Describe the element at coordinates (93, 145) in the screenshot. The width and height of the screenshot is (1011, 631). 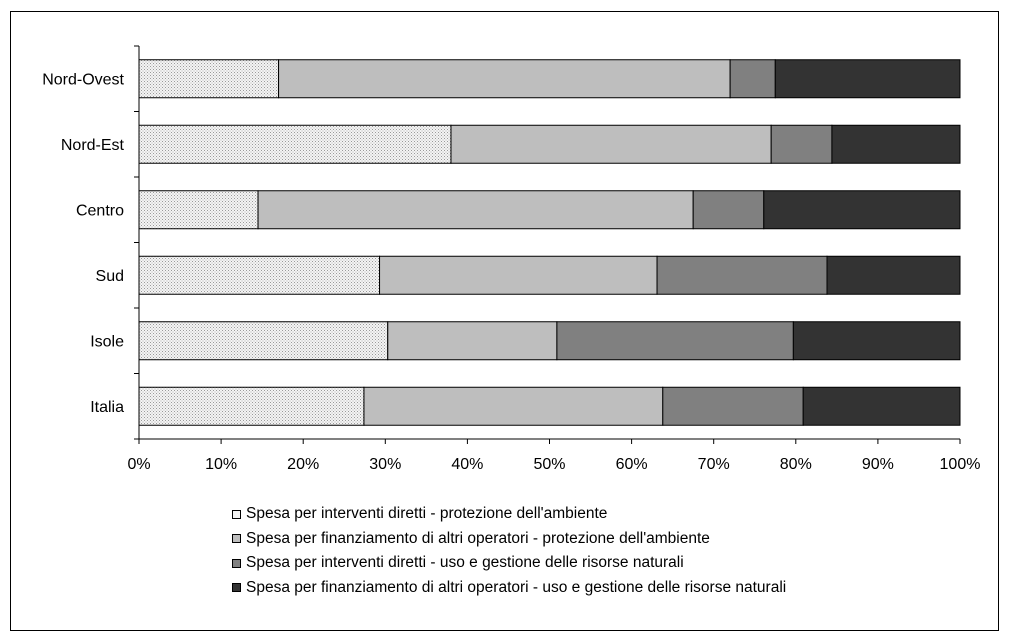
I see `category-label: Nord-Est` at that location.